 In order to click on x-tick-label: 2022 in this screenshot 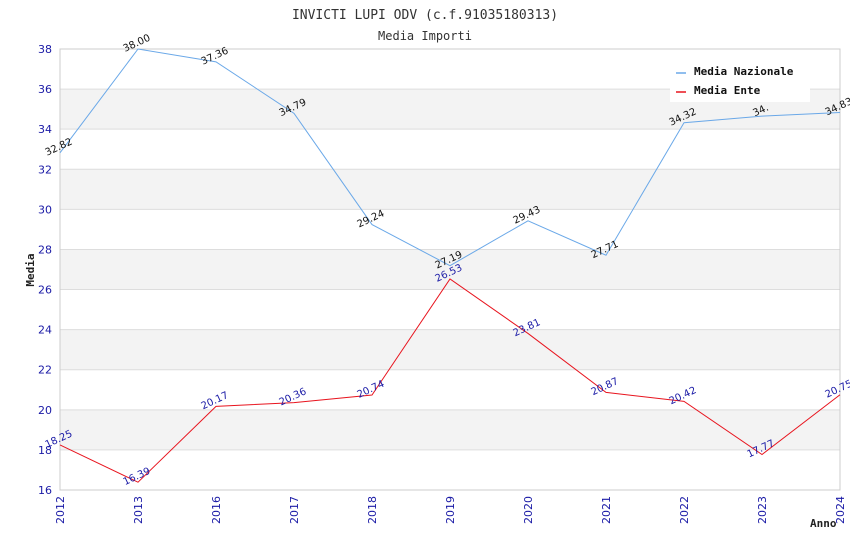, I will do `click(684, 510)`.